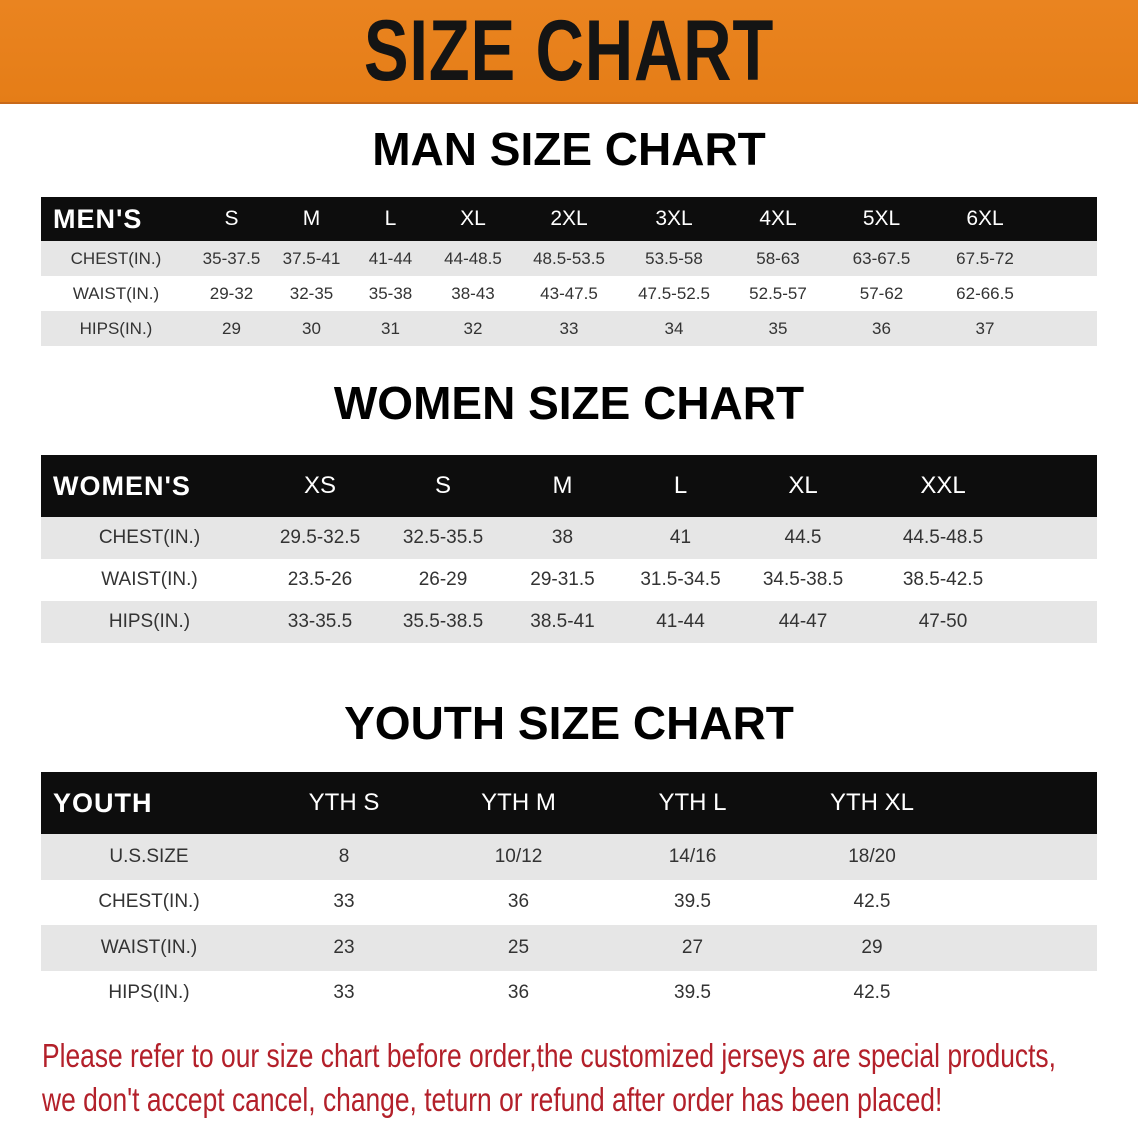 The image size is (1138, 1132). I want to click on table-row: HIPS(IN.) 33 36 39.5 42.5, so click(569, 993).